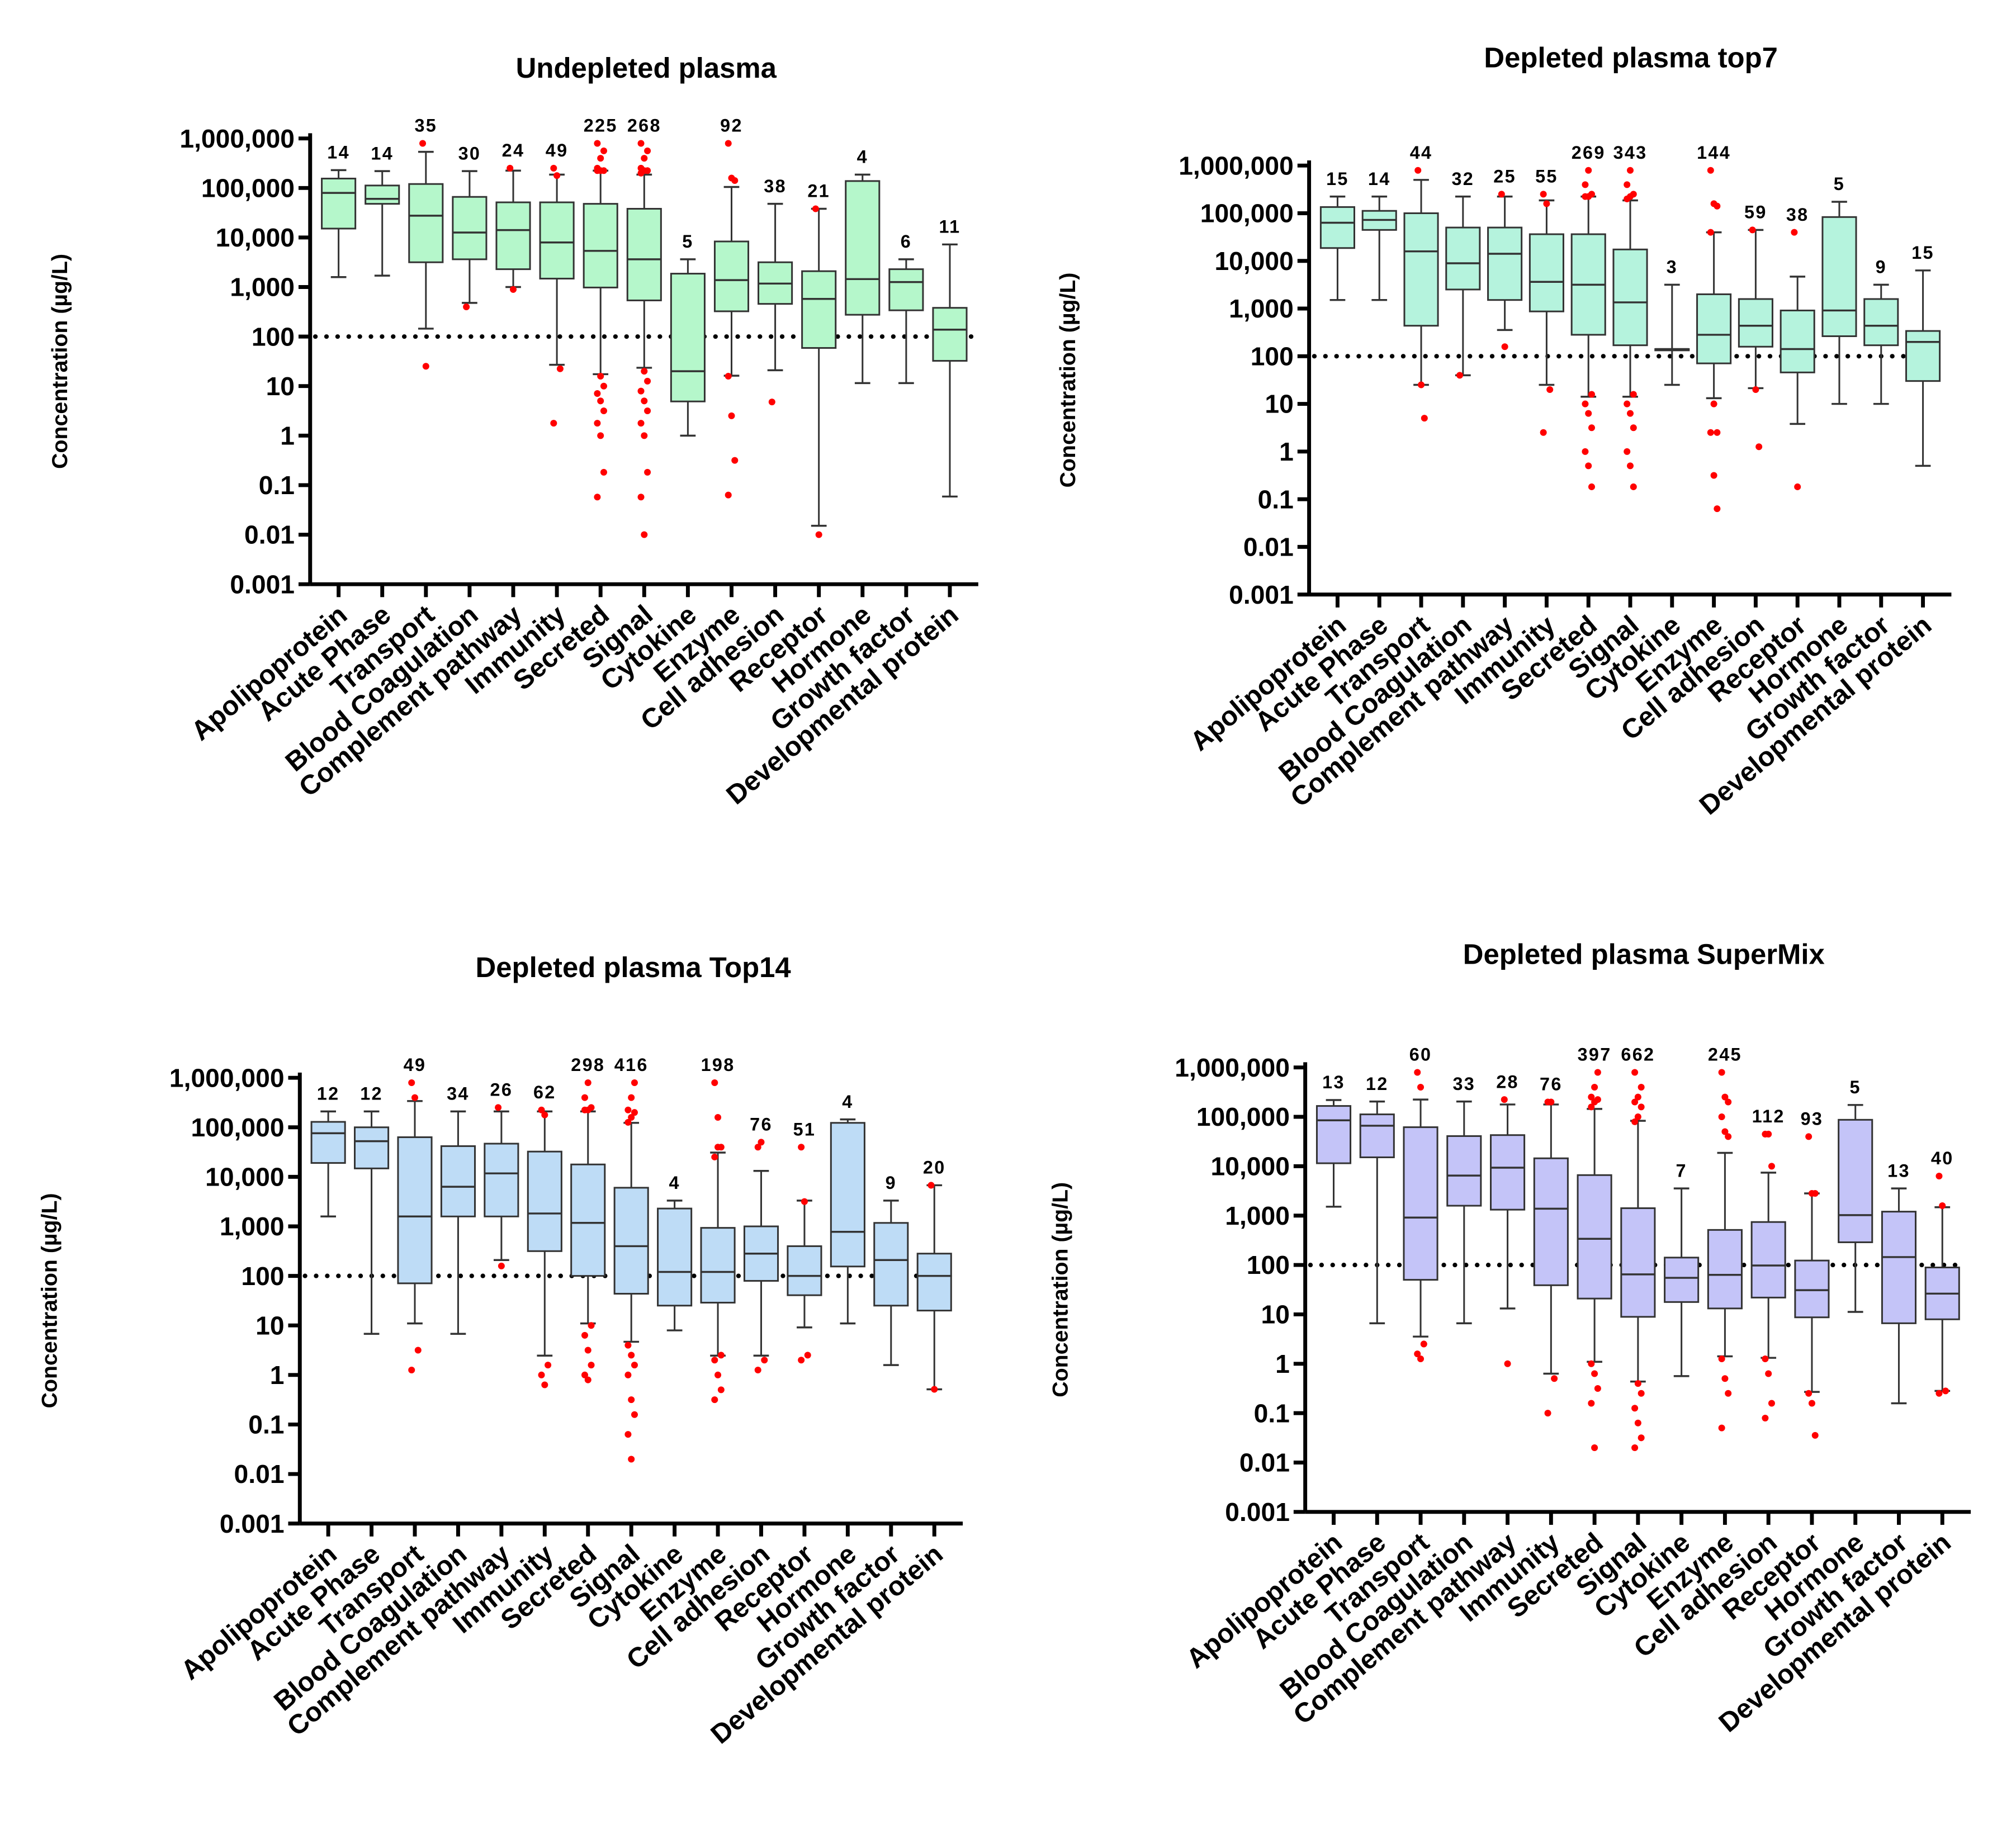 Image resolution: width=2016 pixels, height=1839 pixels. What do you see at coordinates (1631, 58) in the screenshot?
I see `chart-title: Depleted plasma top7` at bounding box center [1631, 58].